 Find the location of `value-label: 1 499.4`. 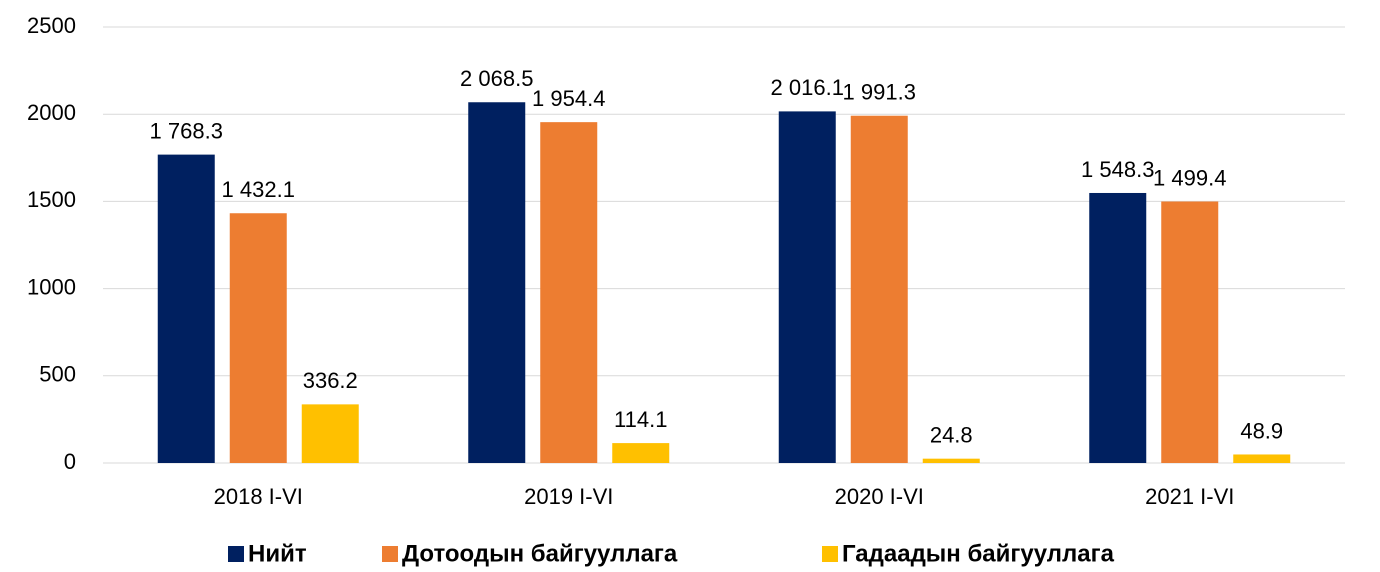

value-label: 1 499.4 is located at coordinates (1189, 177).